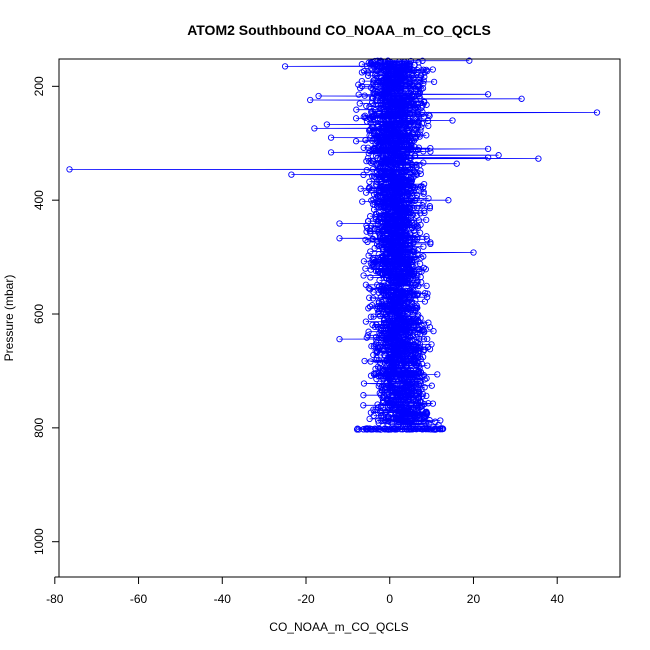 The height and width of the screenshot is (650, 650). Describe the element at coordinates (39, 541) in the screenshot. I see `y-tick-label: 1000` at that location.